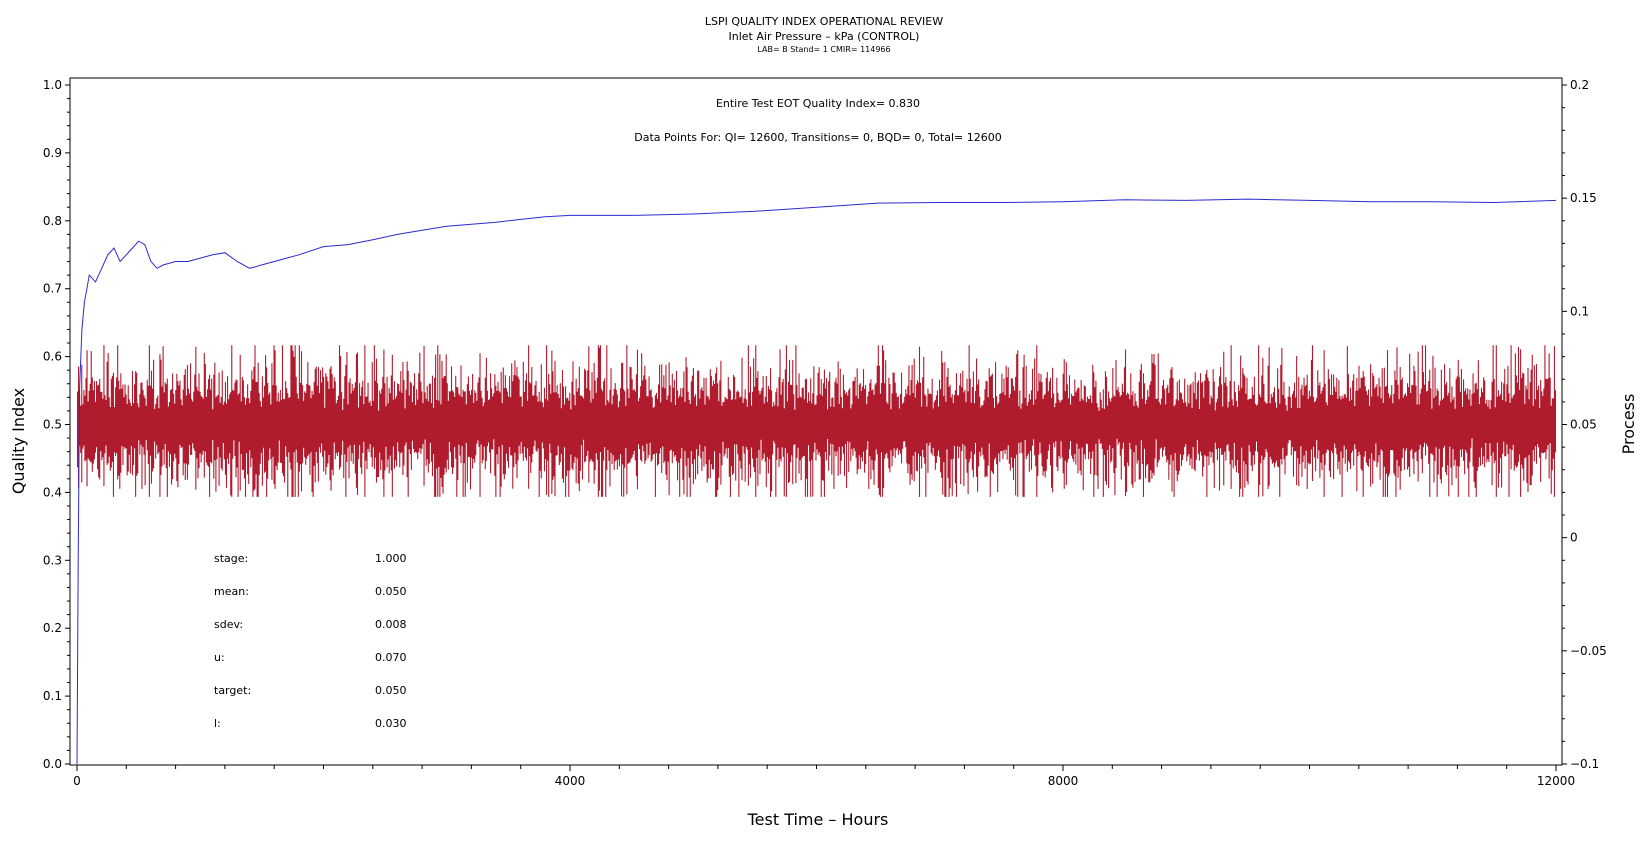 The image size is (1648, 845). Describe the element at coordinates (52, 85) in the screenshot. I see `y-left-tick-label: 1.0` at that location.